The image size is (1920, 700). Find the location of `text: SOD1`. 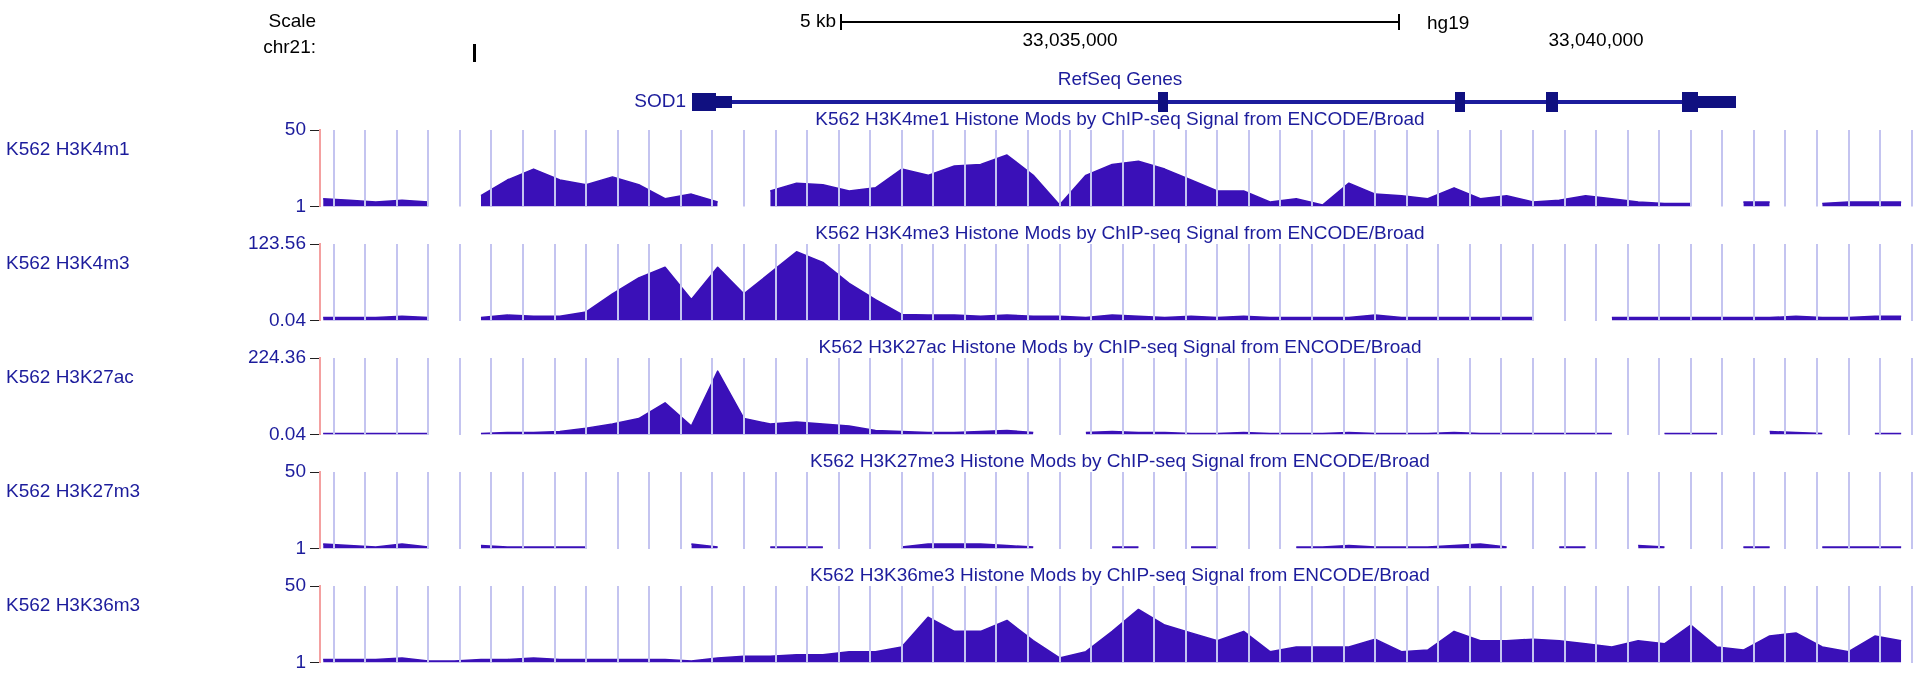

text: SOD1 is located at coordinates (660, 101).